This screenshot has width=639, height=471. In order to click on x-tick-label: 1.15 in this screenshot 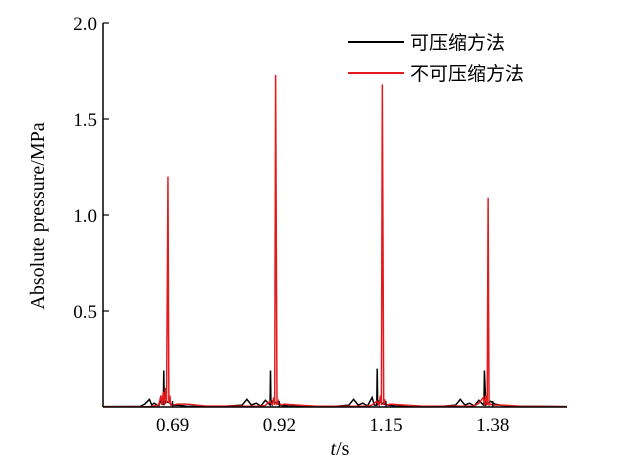, I will do `click(385, 425)`.